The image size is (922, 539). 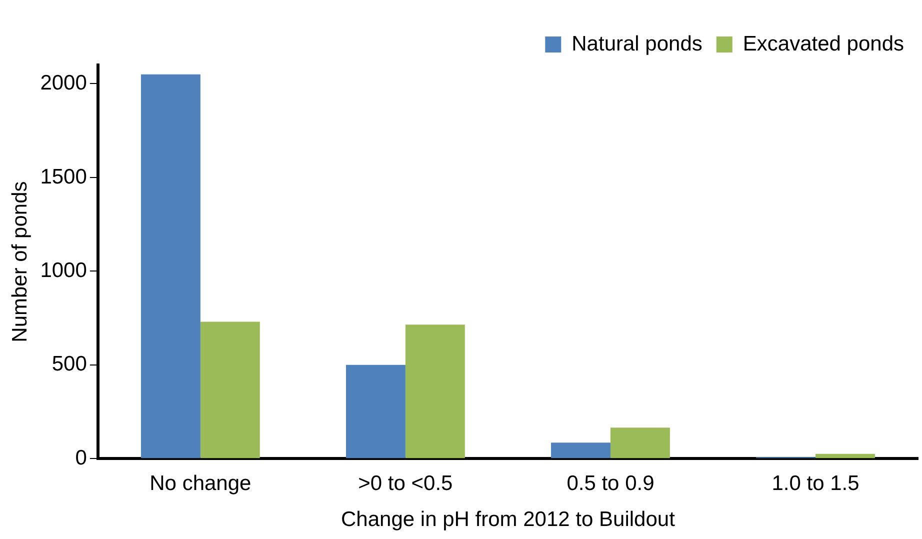 I want to click on x-tick-label: >0 to <0.5, so click(x=405, y=483).